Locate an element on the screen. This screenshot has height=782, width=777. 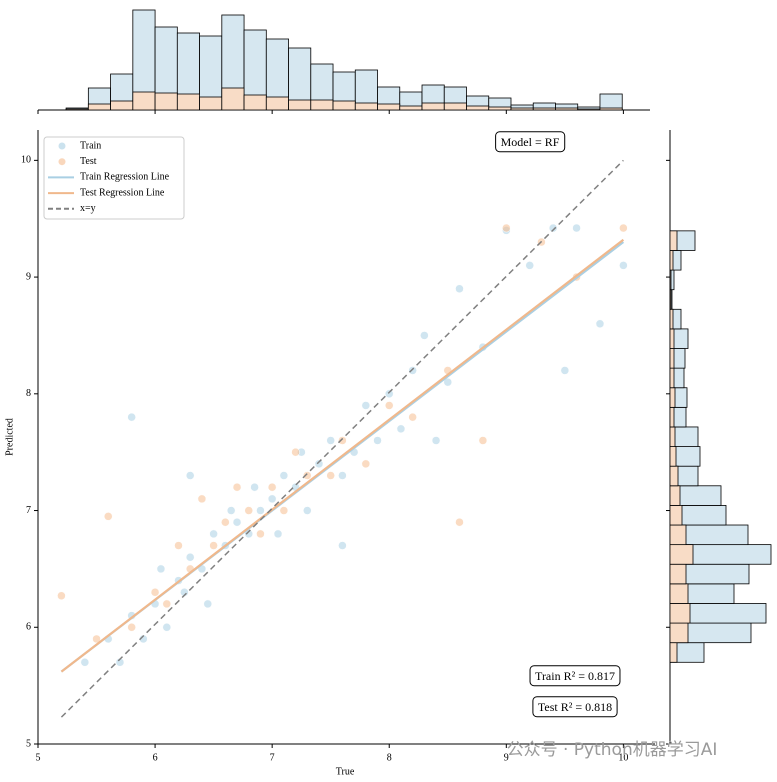
y-tick-label: 8 is located at coordinates (28, 393).